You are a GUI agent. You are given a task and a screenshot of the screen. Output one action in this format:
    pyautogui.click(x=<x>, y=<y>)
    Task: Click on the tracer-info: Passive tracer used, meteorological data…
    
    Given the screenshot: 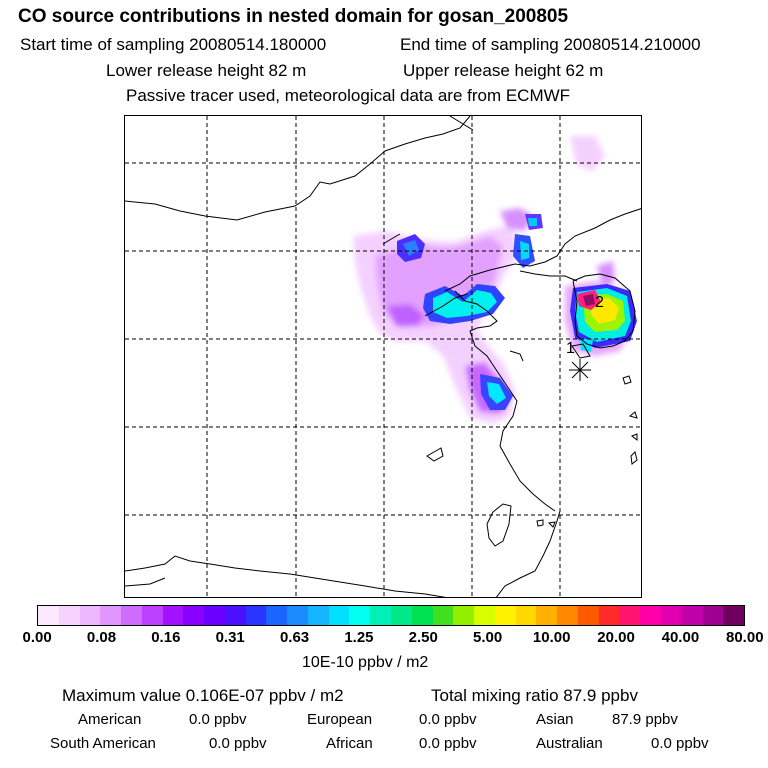 What is the action you would take?
    pyautogui.click(x=348, y=95)
    